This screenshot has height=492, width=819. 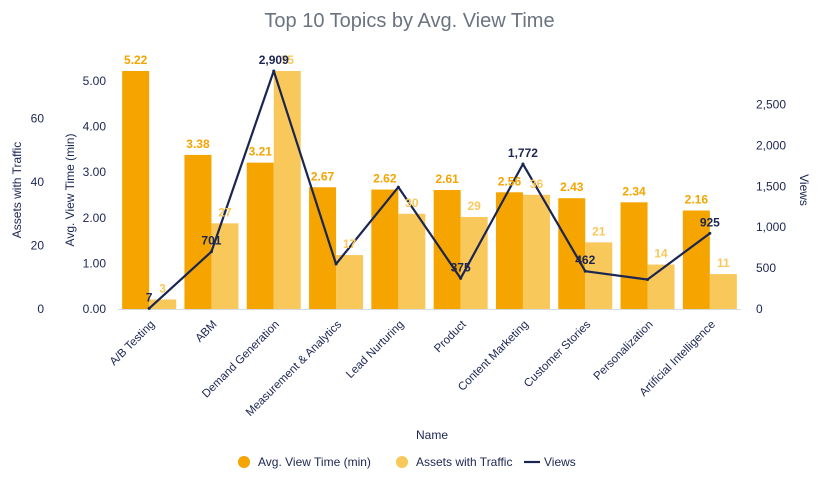 What do you see at coordinates (17, 190) in the screenshot?
I see `y-axis-title-assets: Assets with Traffic` at bounding box center [17, 190].